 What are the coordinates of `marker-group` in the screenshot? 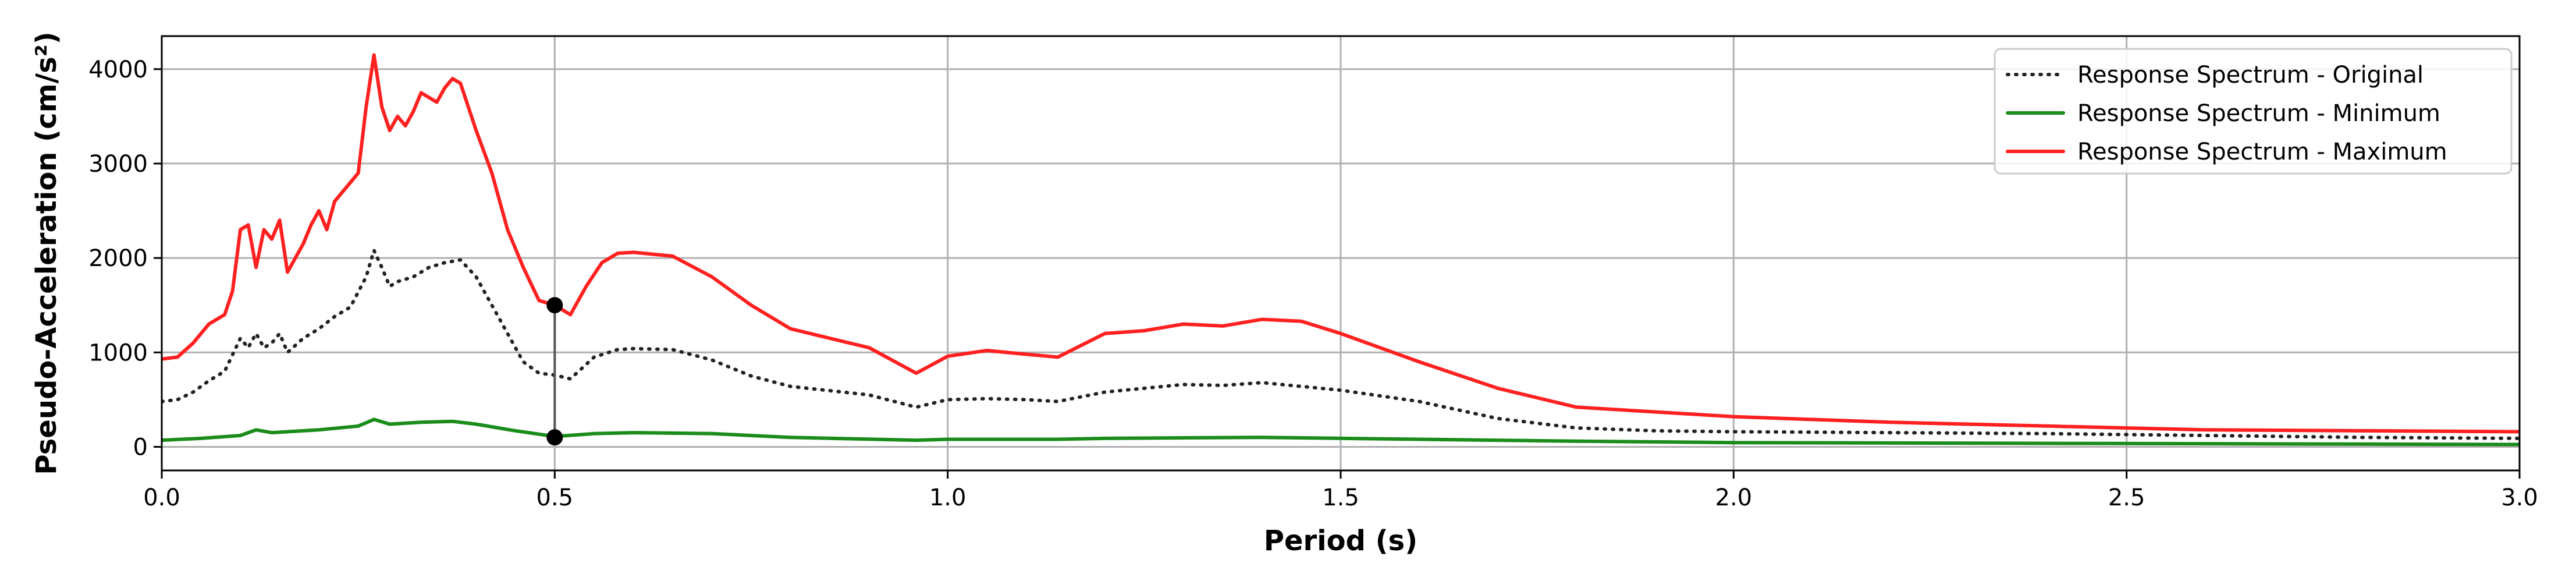 It's located at (554, 372).